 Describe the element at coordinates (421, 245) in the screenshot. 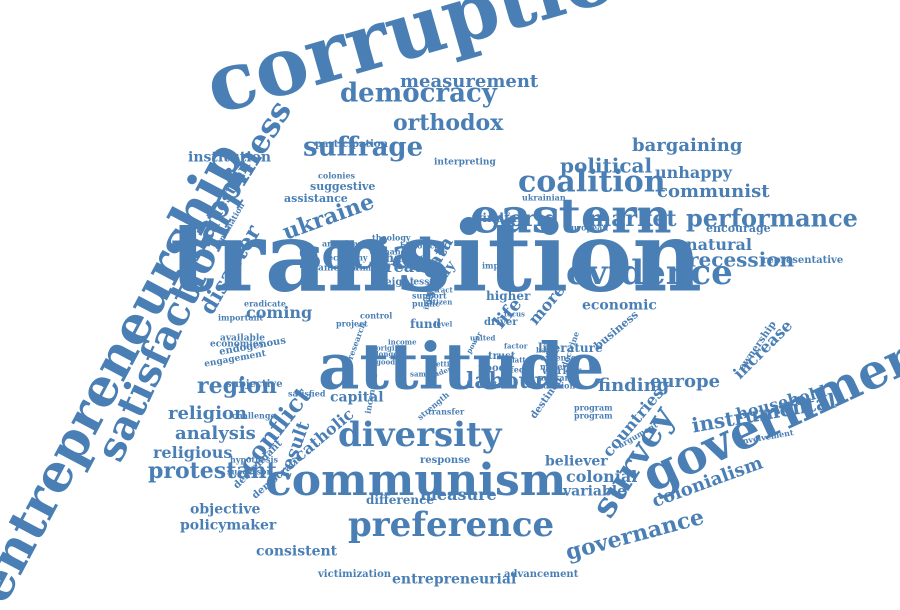

I see `word: historical` at that location.